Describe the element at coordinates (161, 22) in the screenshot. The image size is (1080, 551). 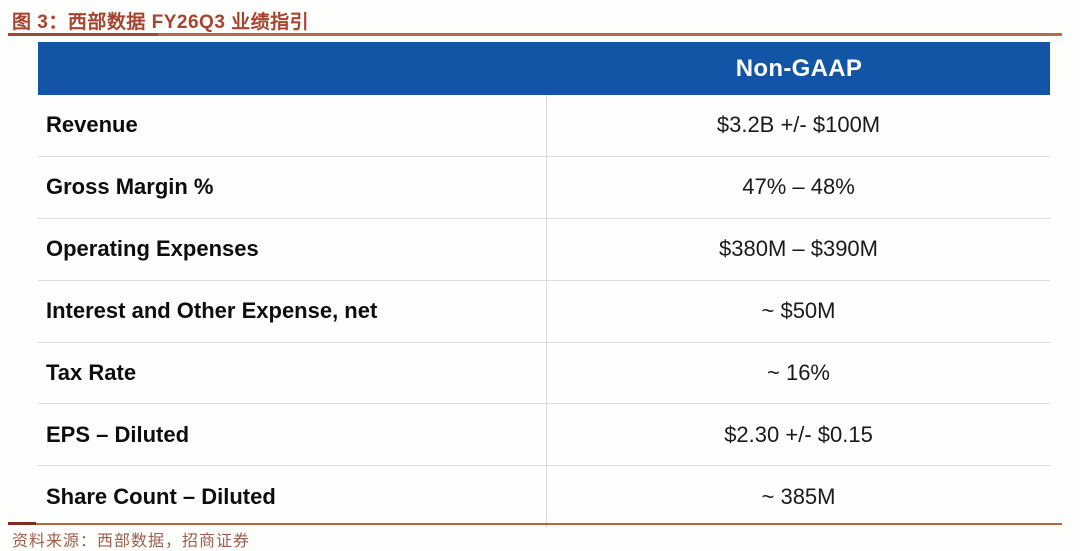
I see `figure-title: 图 3：西部数据 FY26Q3 业绩指引` at that location.